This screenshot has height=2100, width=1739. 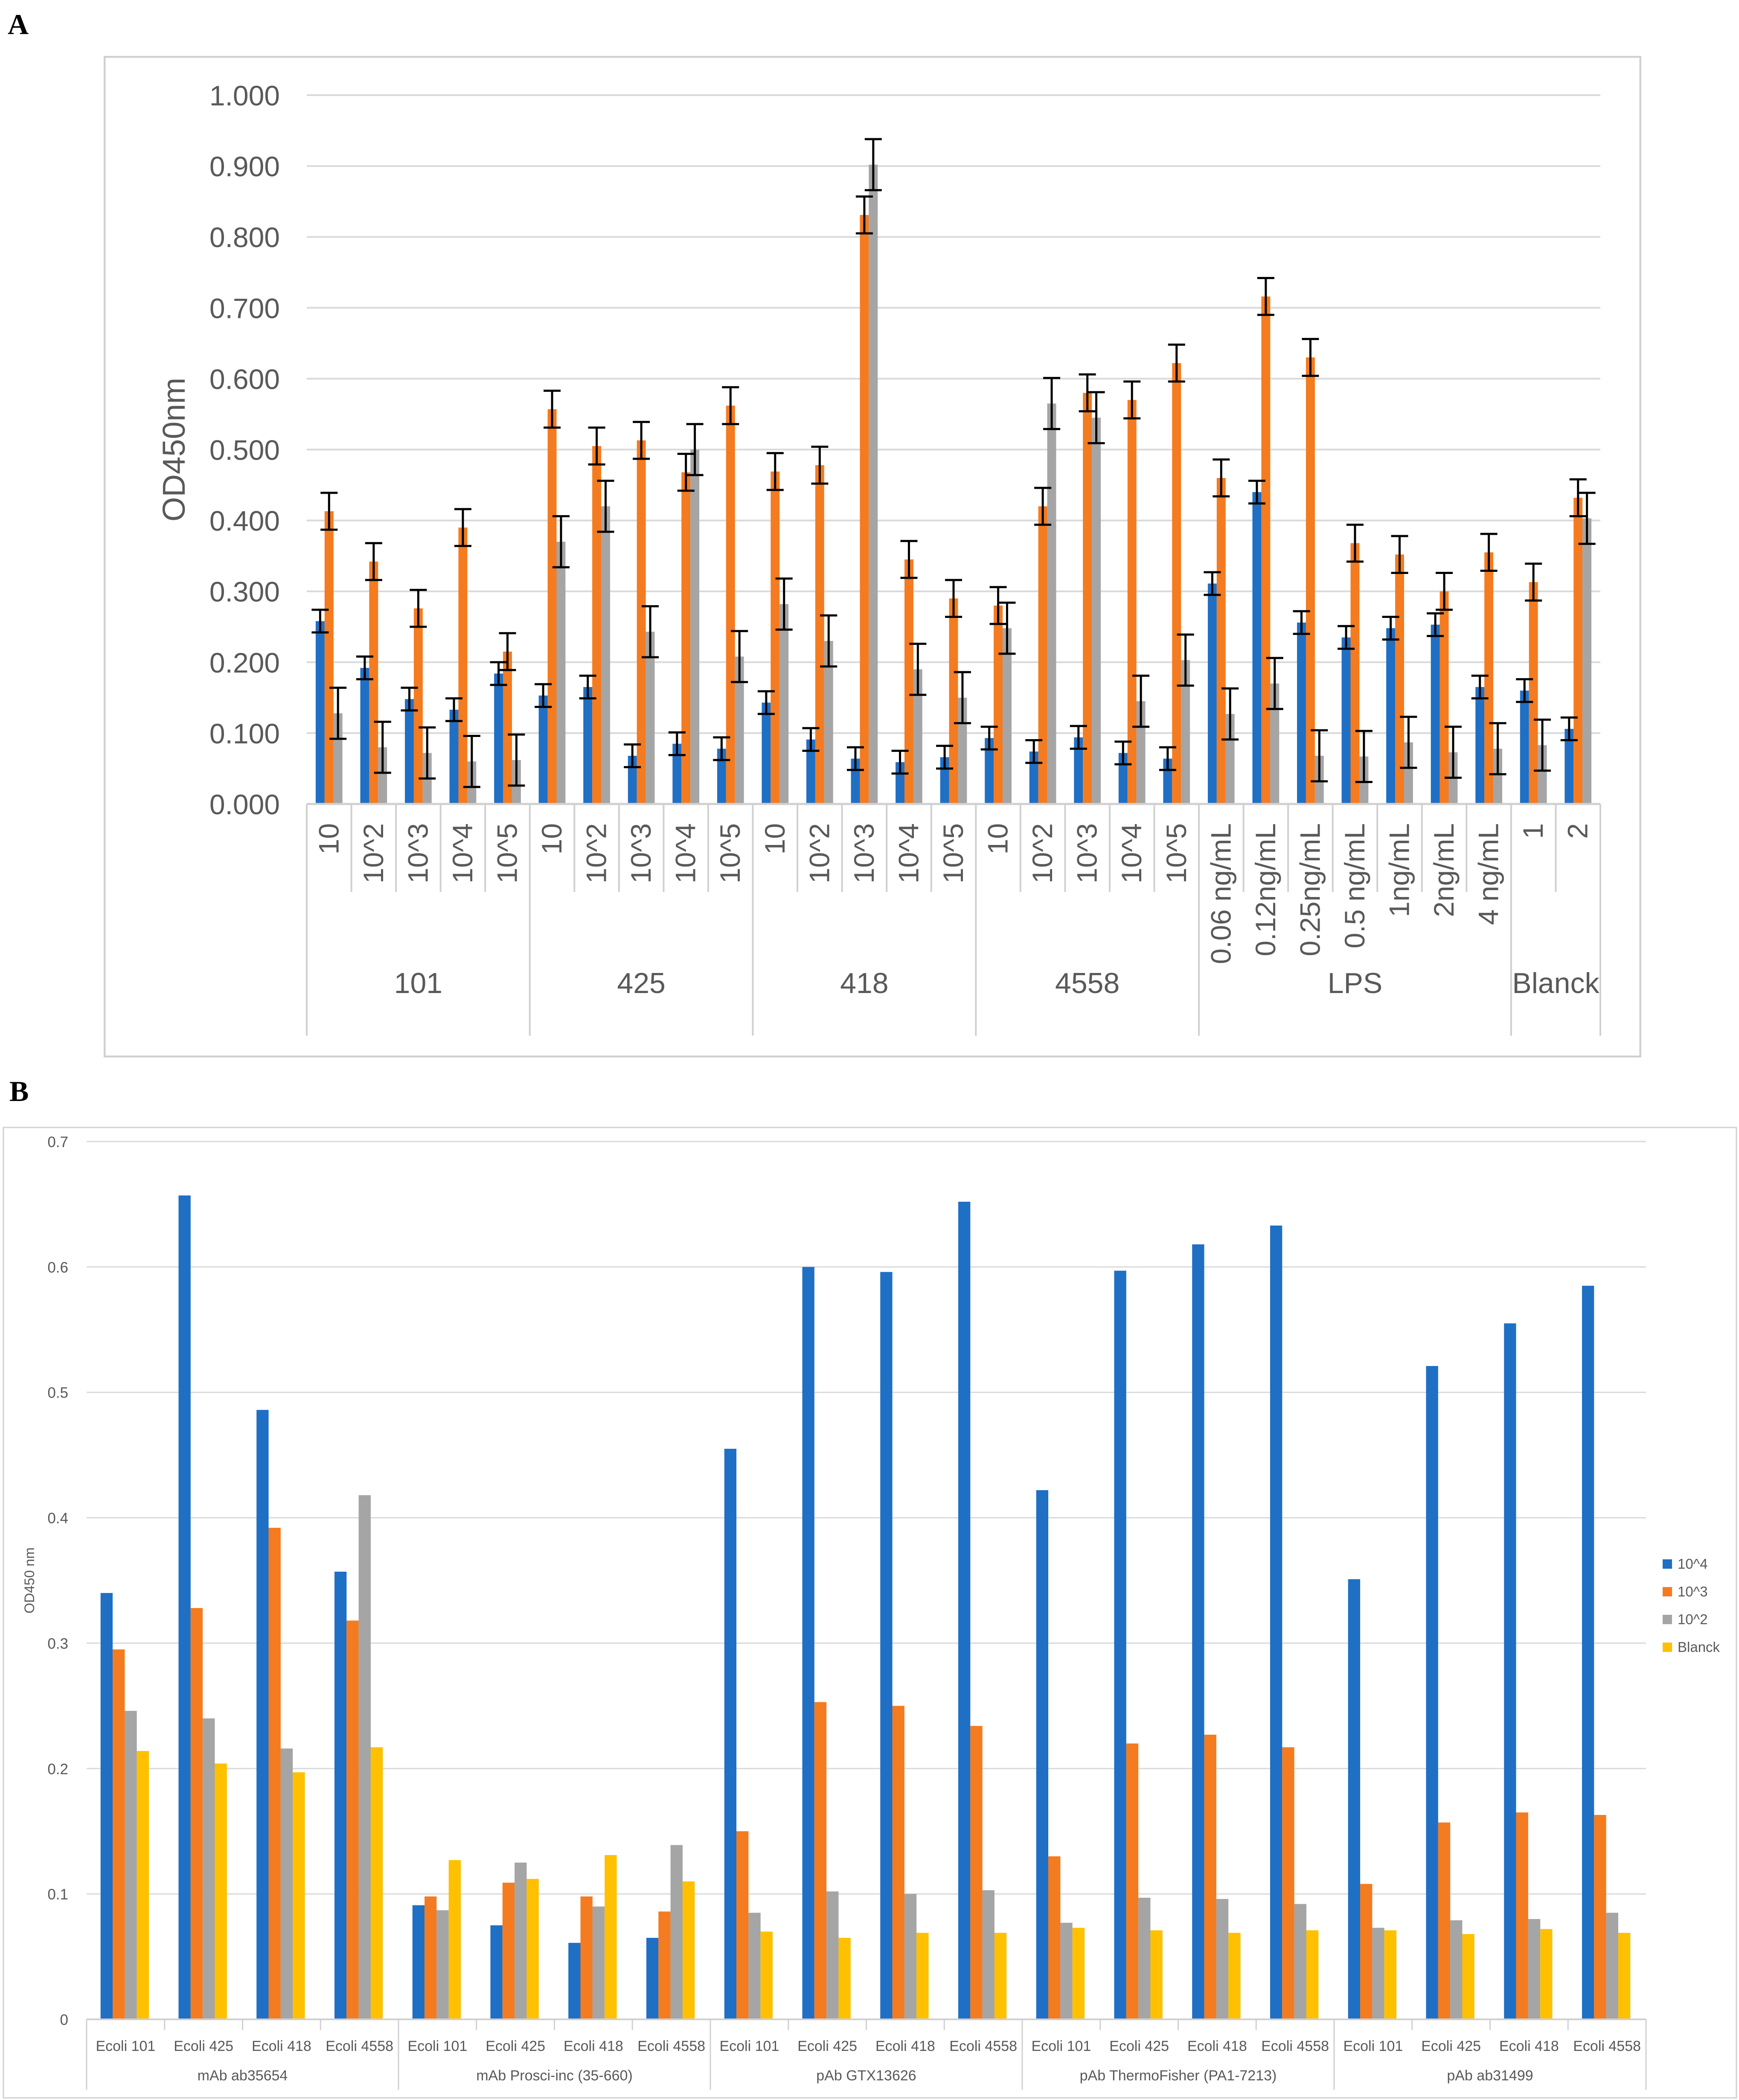 I want to click on group-label: pAb GTX13626, so click(x=866, y=2076).